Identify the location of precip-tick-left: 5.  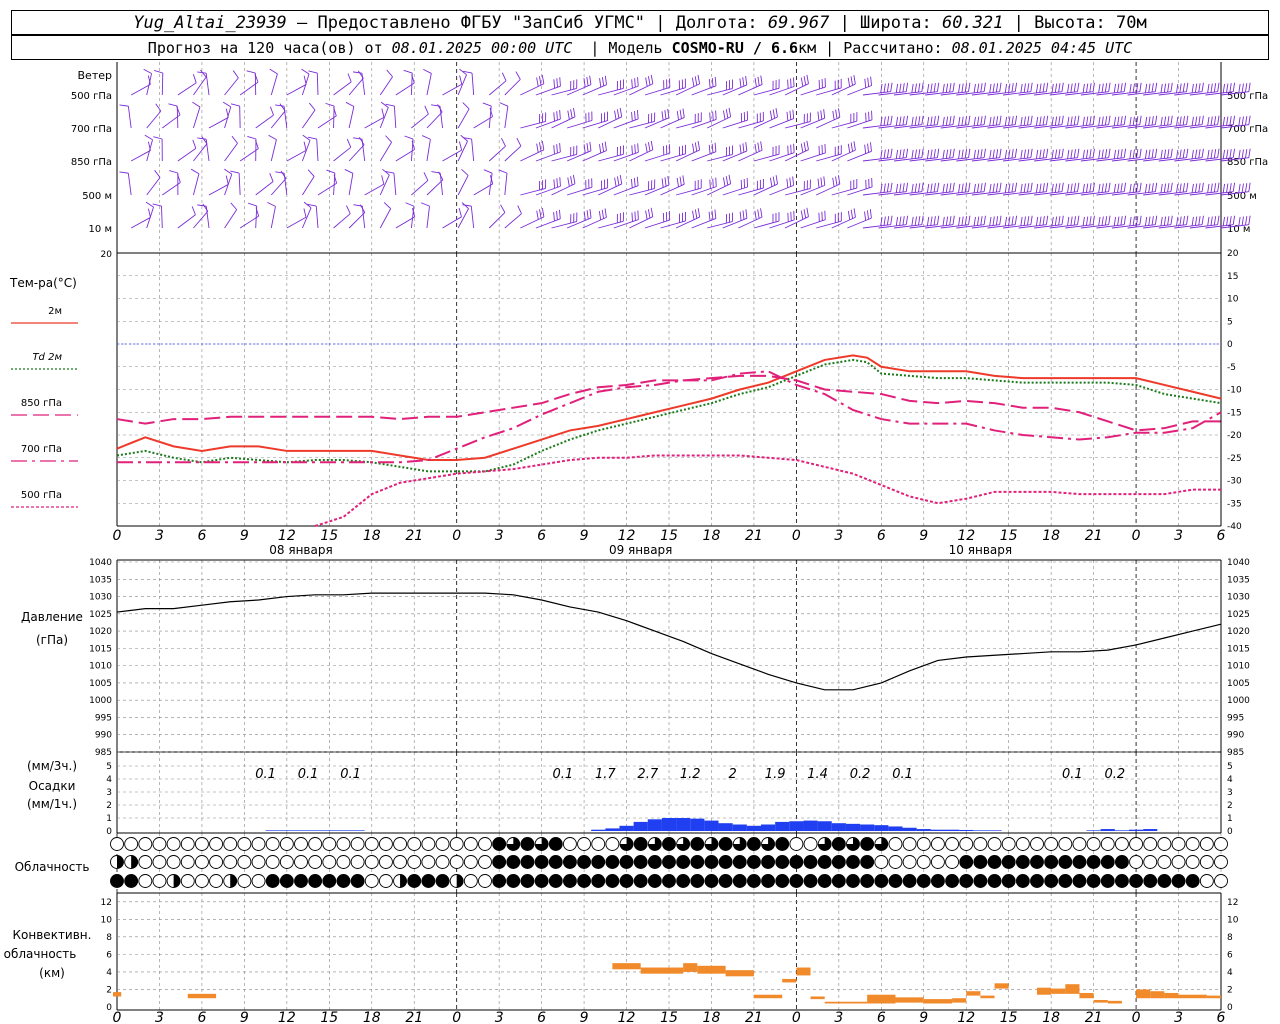
(109, 767).